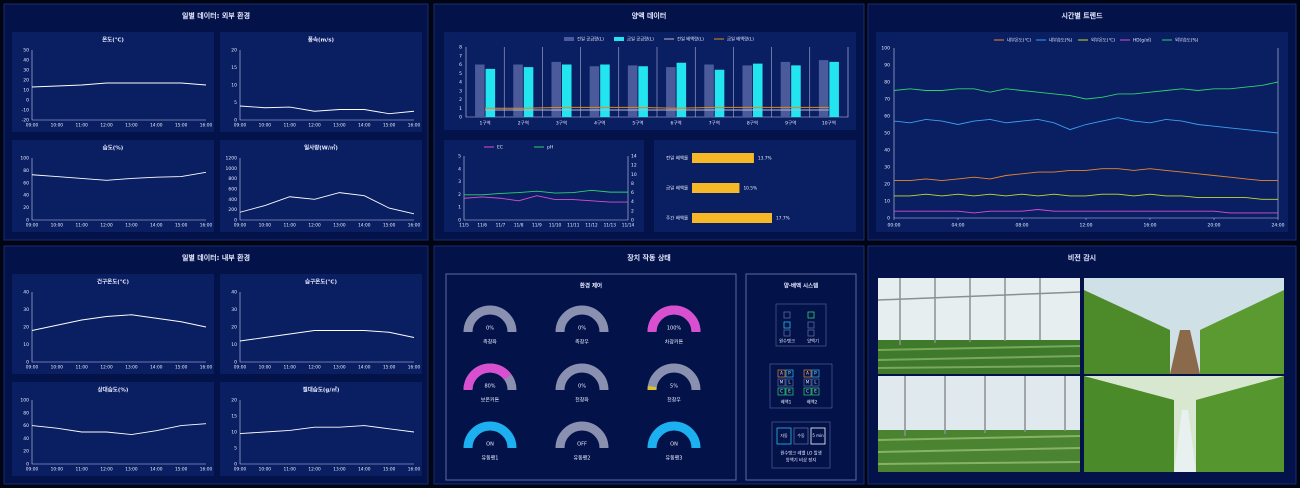  I want to click on fan-state: OFF, so click(582, 445).